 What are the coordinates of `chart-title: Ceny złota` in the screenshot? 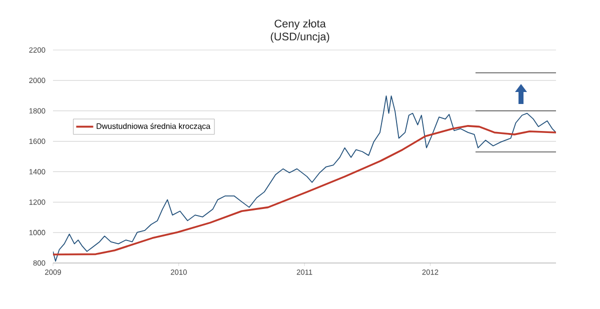 It's located at (300, 24).